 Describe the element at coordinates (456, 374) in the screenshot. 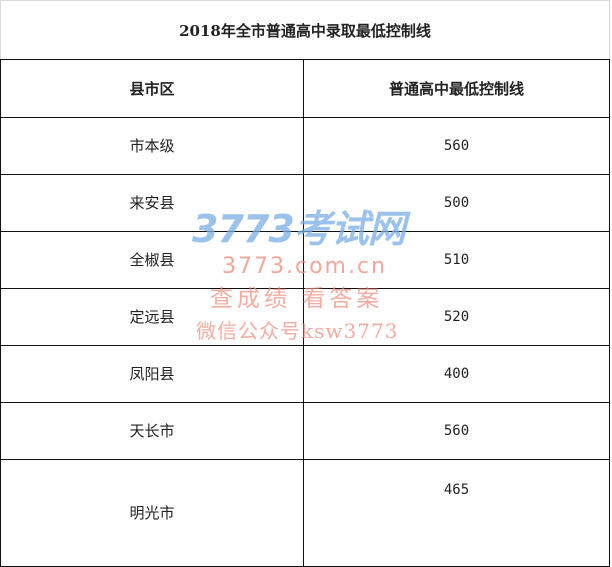

I see `score-cell: 400` at that location.